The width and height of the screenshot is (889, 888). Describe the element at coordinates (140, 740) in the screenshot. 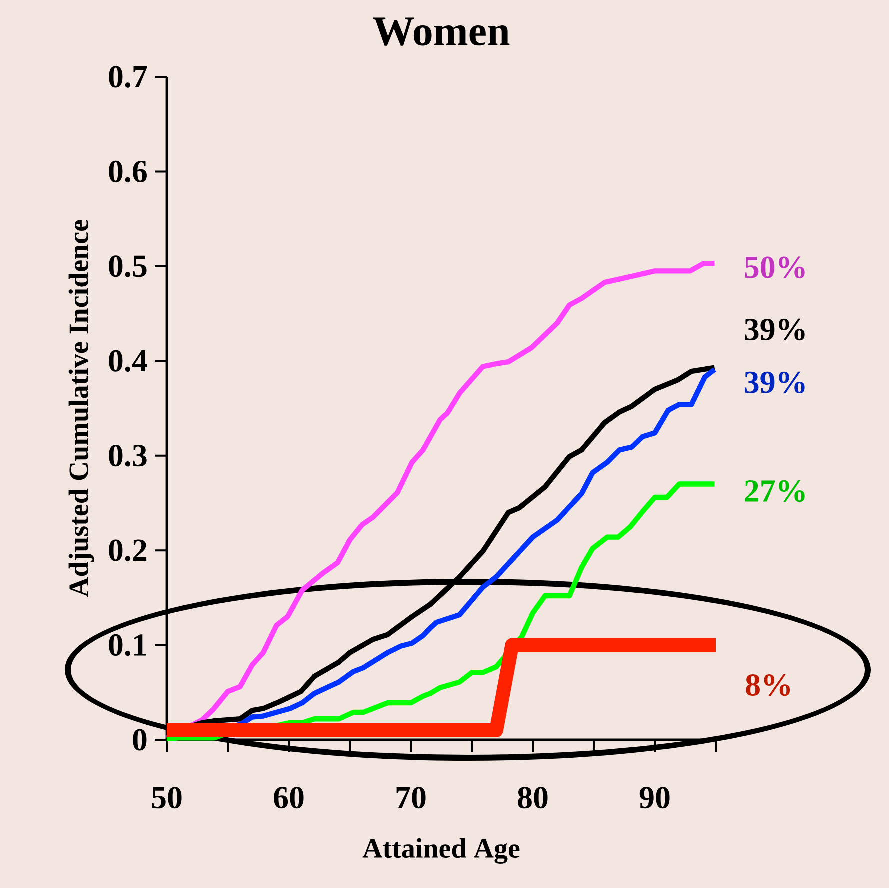

I see `y-tick-label: 0` at that location.